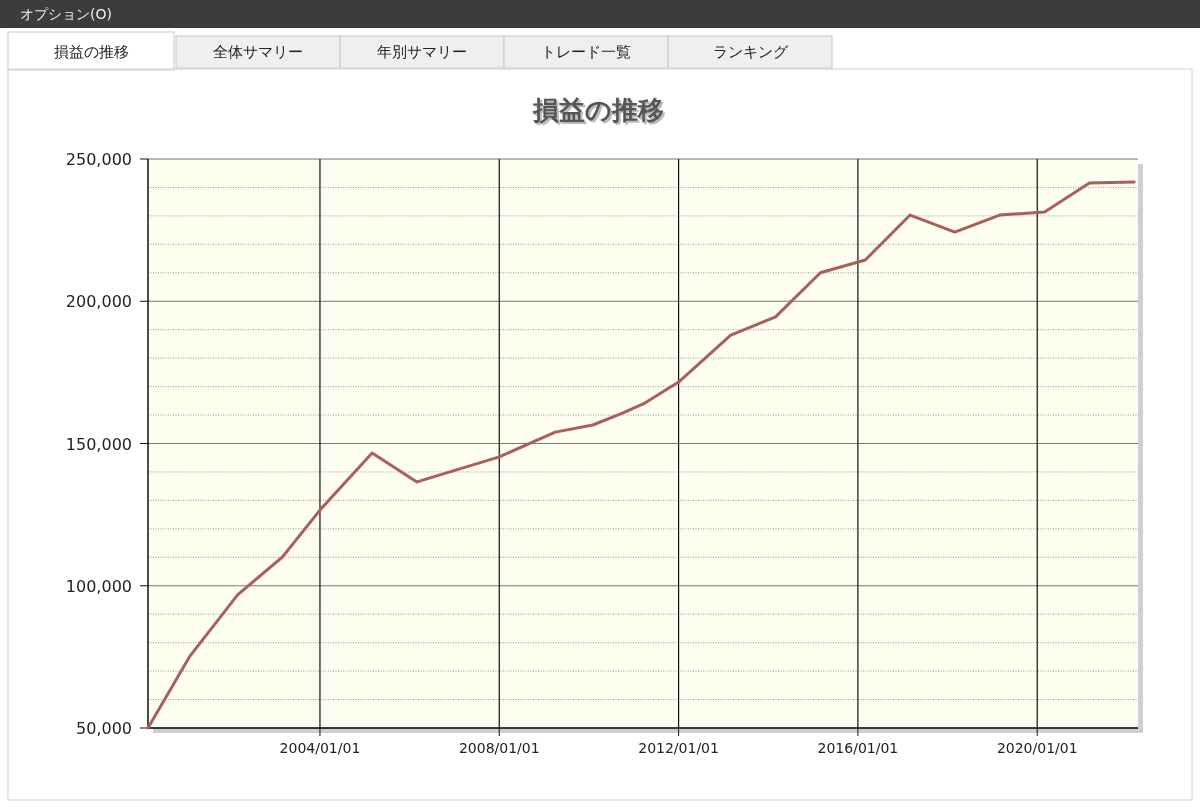  What do you see at coordinates (597, 110) in the screenshot?
I see `chart-title: 損益の推移` at bounding box center [597, 110].